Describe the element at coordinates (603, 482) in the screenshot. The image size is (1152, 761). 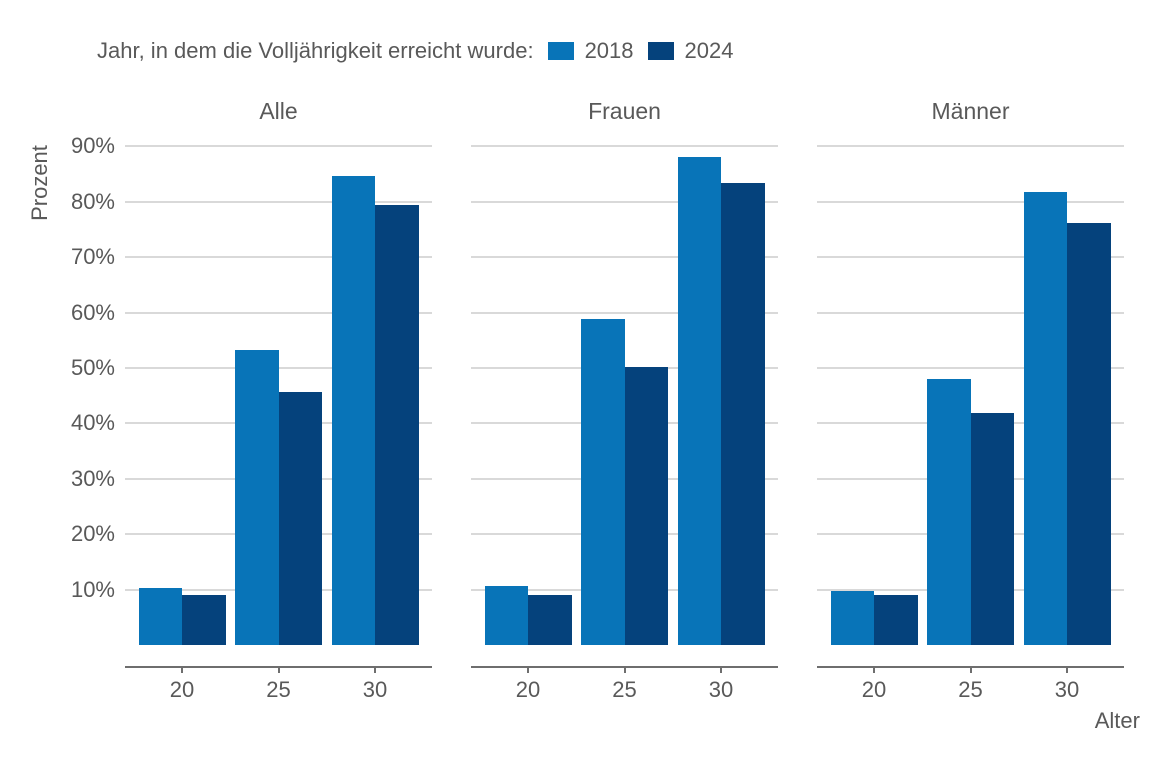
I see `bar-frauen-25-2018` at that location.